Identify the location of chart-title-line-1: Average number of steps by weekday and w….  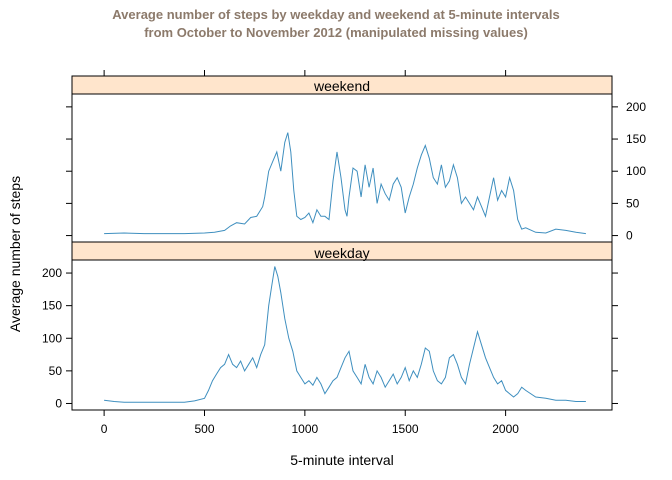
(336, 14).